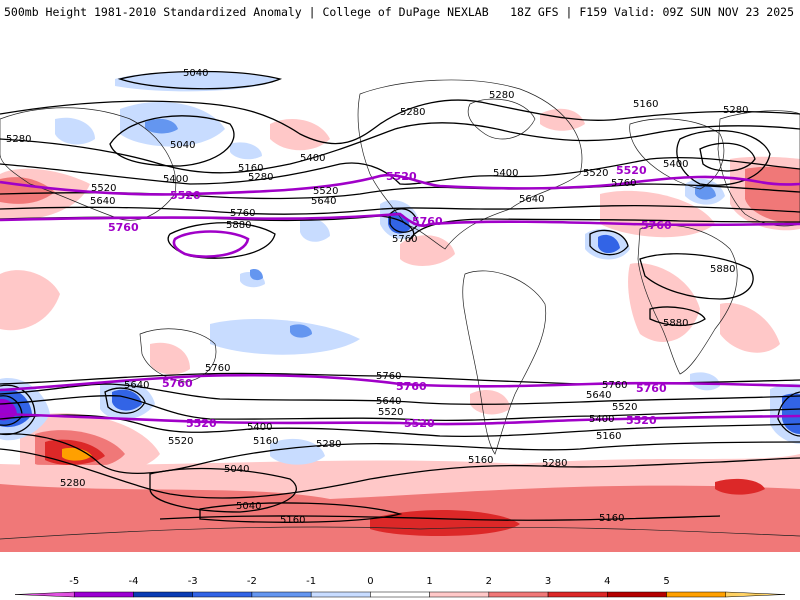 The image size is (800, 600). I want to click on contour-5520-highlight-north, so click(400, 184).